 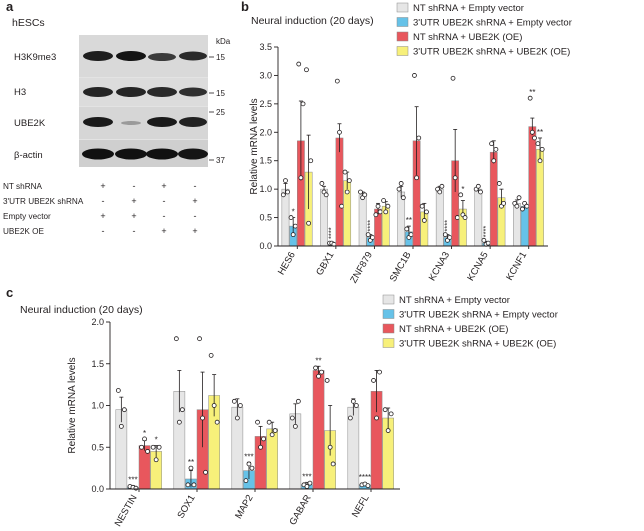 I want to click on band-h3k9me3-lane2, so click(x=131, y=56).